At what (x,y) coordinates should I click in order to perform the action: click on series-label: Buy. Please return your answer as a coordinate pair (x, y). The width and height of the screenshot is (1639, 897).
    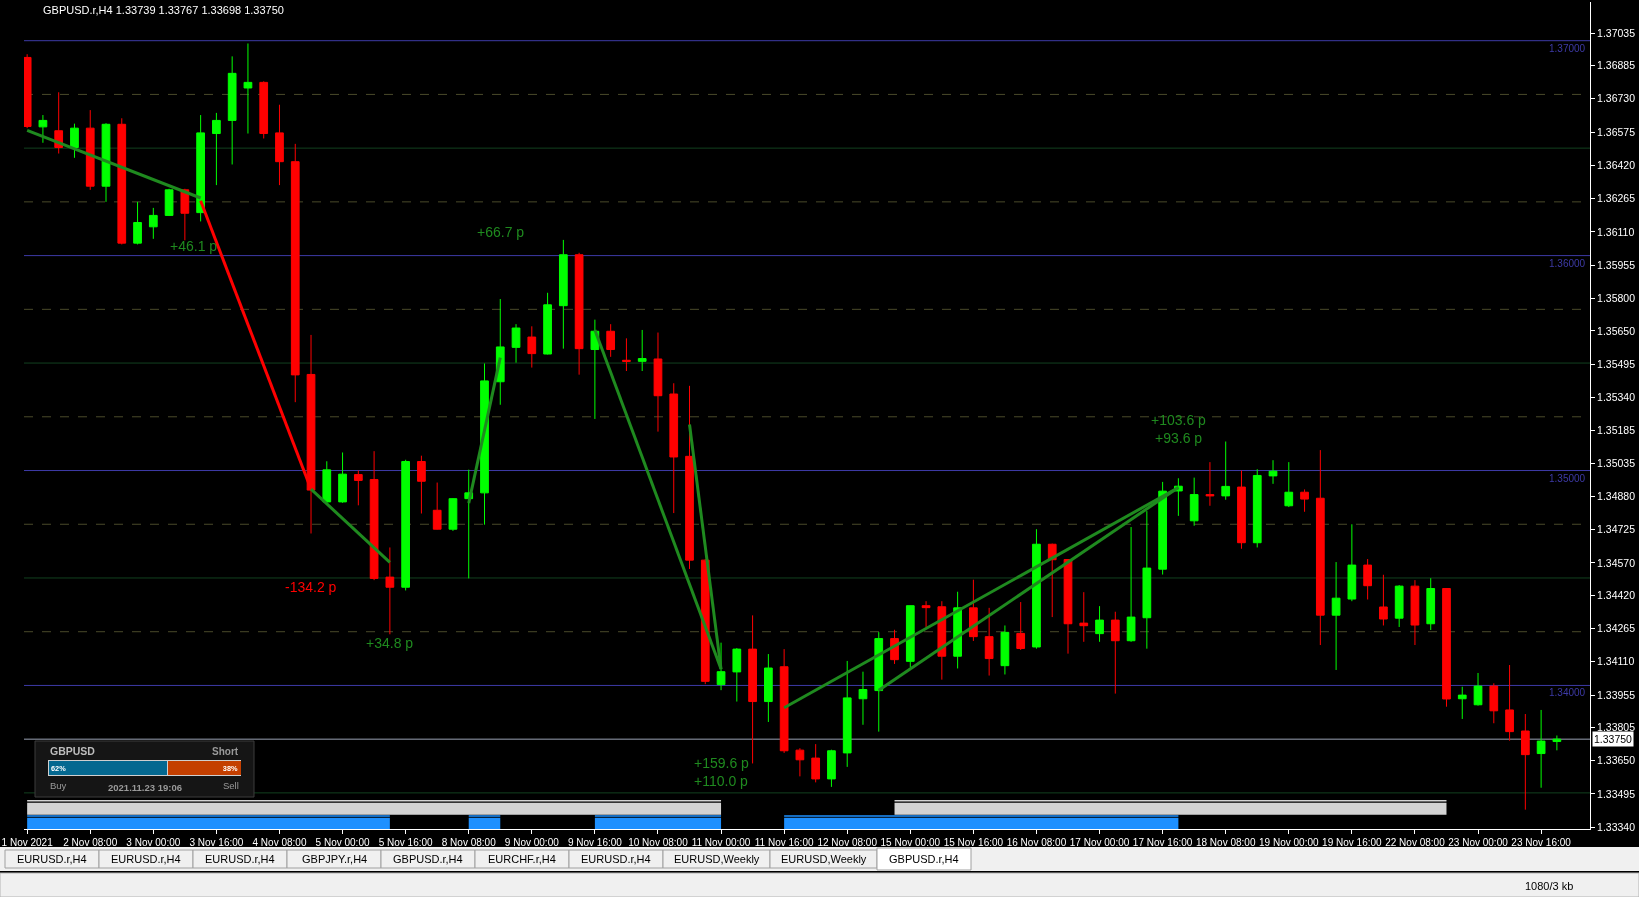
    Looking at the image, I should click on (58, 785).